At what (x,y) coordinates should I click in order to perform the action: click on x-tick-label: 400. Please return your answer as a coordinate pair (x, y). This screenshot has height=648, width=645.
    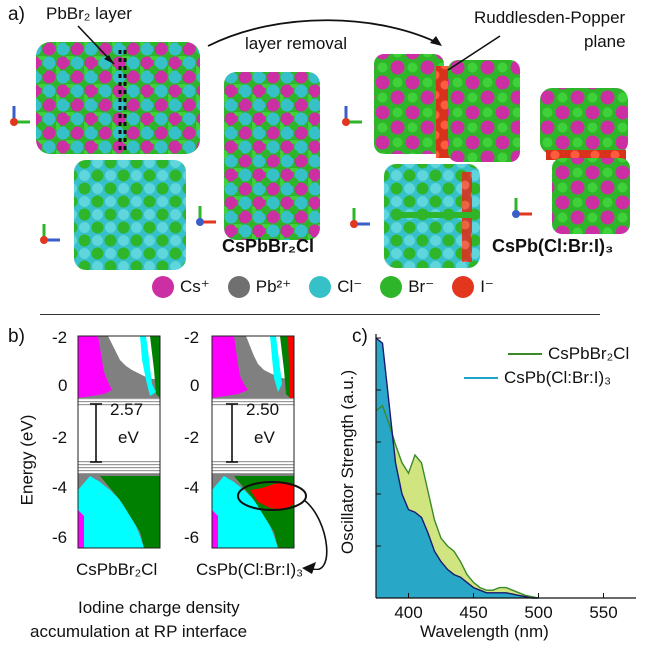
    Looking at the image, I should click on (408, 612).